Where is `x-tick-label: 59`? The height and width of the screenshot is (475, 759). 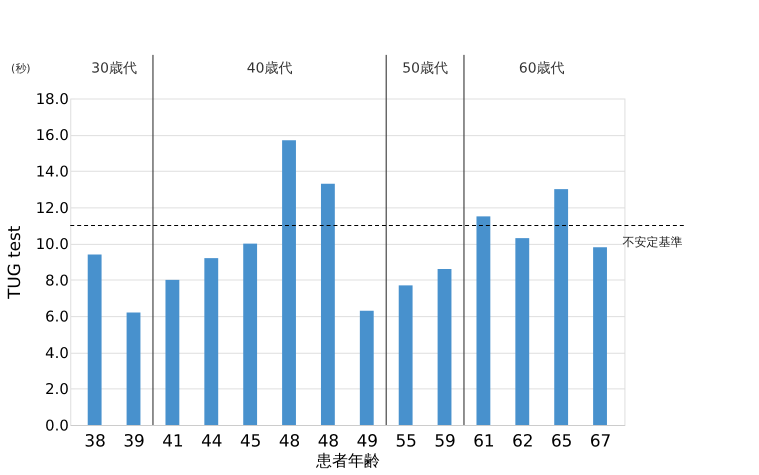 x-tick-label: 59 is located at coordinates (445, 440).